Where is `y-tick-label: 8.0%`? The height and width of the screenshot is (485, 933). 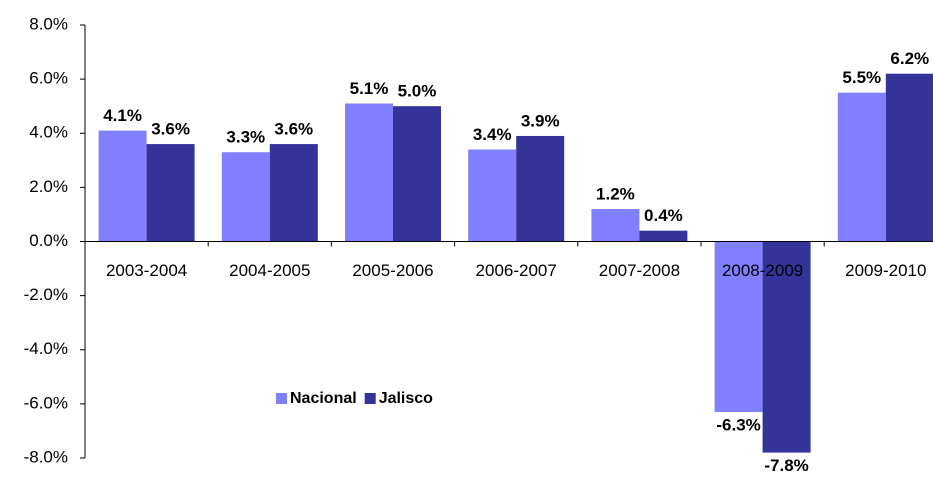
y-tick-label: 8.0% is located at coordinates (48, 23).